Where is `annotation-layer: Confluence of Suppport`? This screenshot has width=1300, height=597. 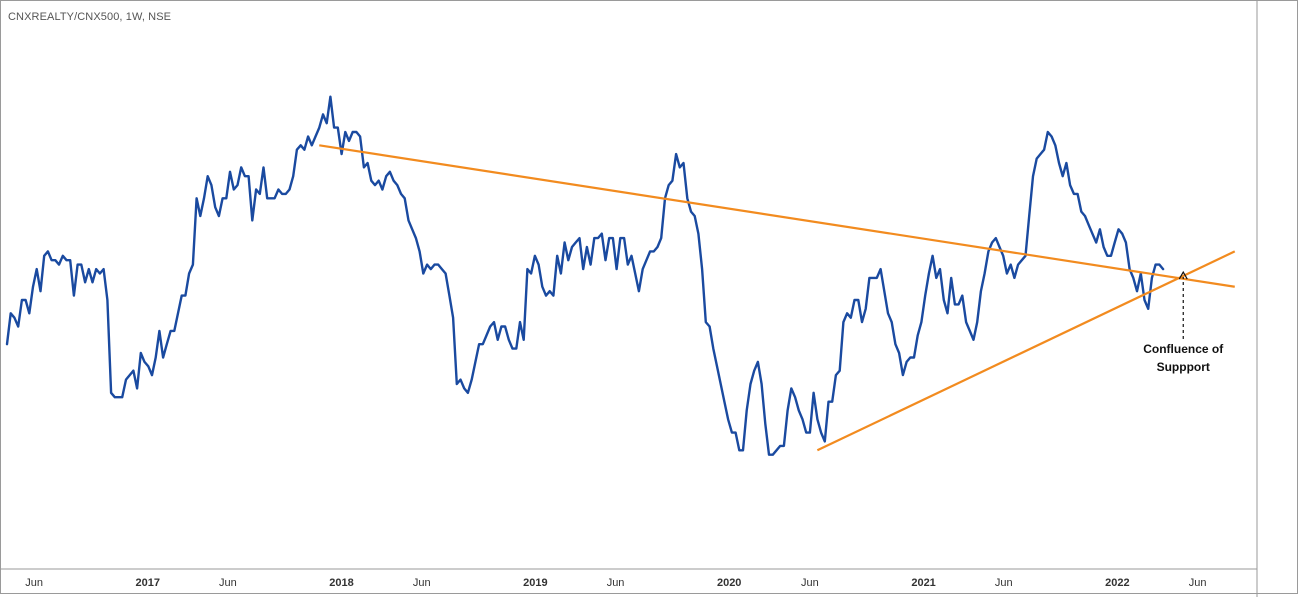 annotation-layer: Confluence of Suppport is located at coordinates (1183, 322).